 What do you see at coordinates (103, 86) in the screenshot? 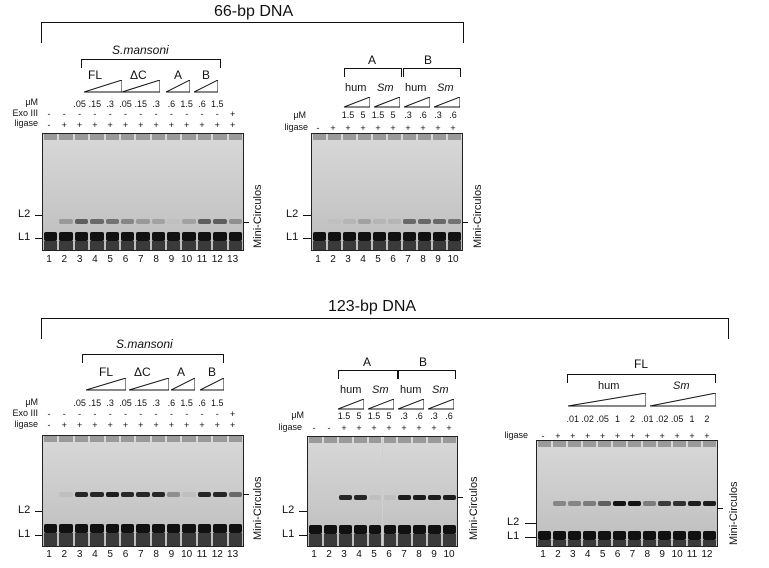
I see `fl-gradient-triangle` at bounding box center [103, 86].